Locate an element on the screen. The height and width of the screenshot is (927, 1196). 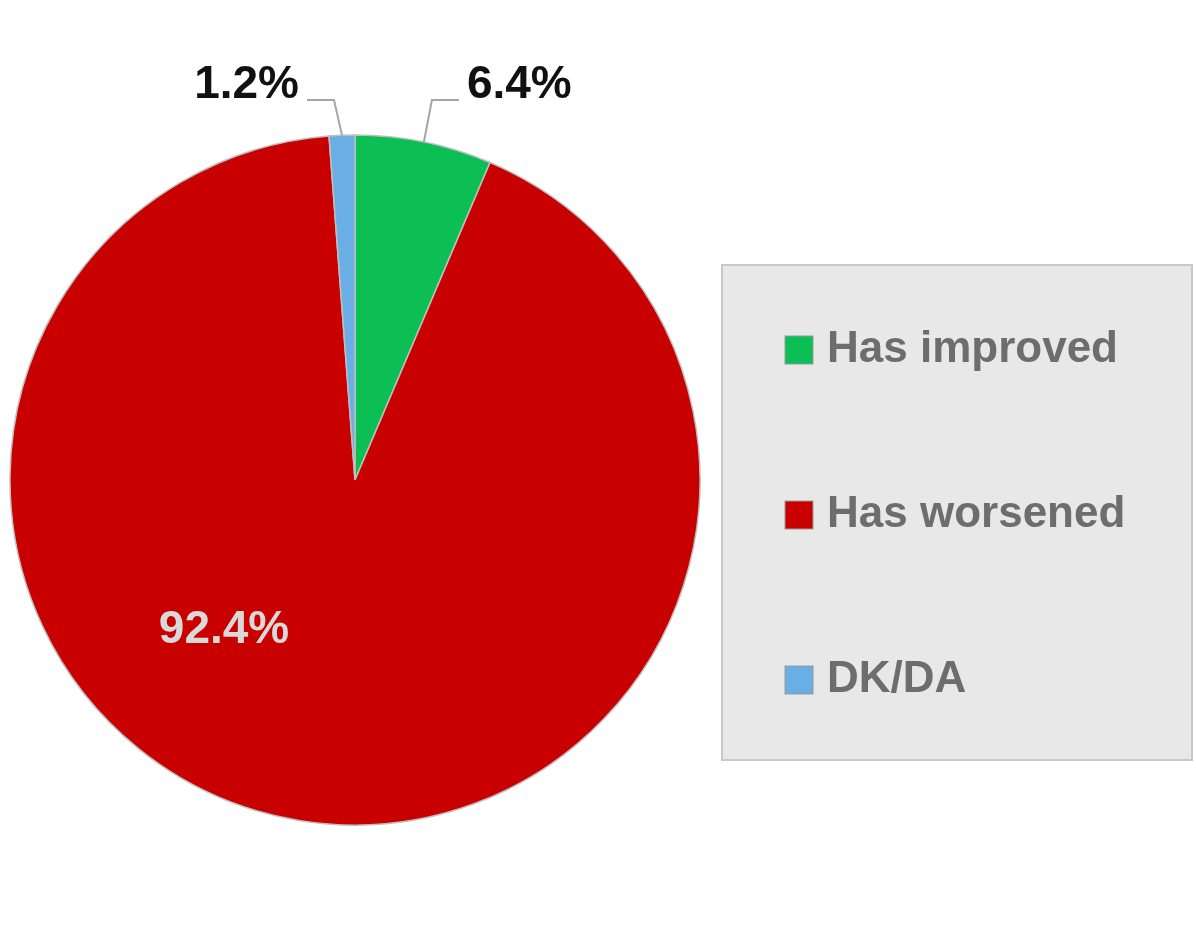
data-label: 6.4% is located at coordinates (519, 82).